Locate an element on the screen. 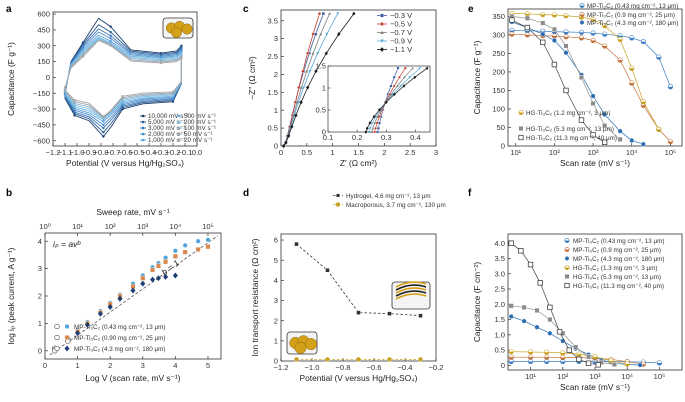 This screenshot has width=685, height=402. panel-e-frame is located at coordinates (595, 77).